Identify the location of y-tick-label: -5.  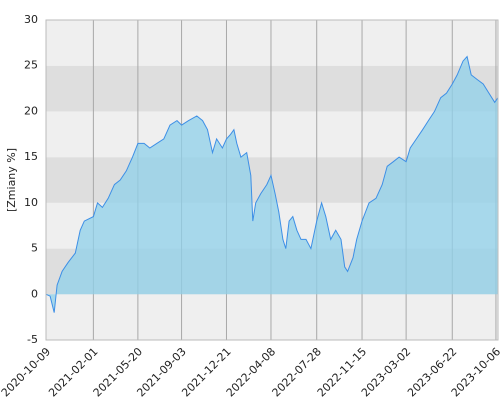
(32, 339).